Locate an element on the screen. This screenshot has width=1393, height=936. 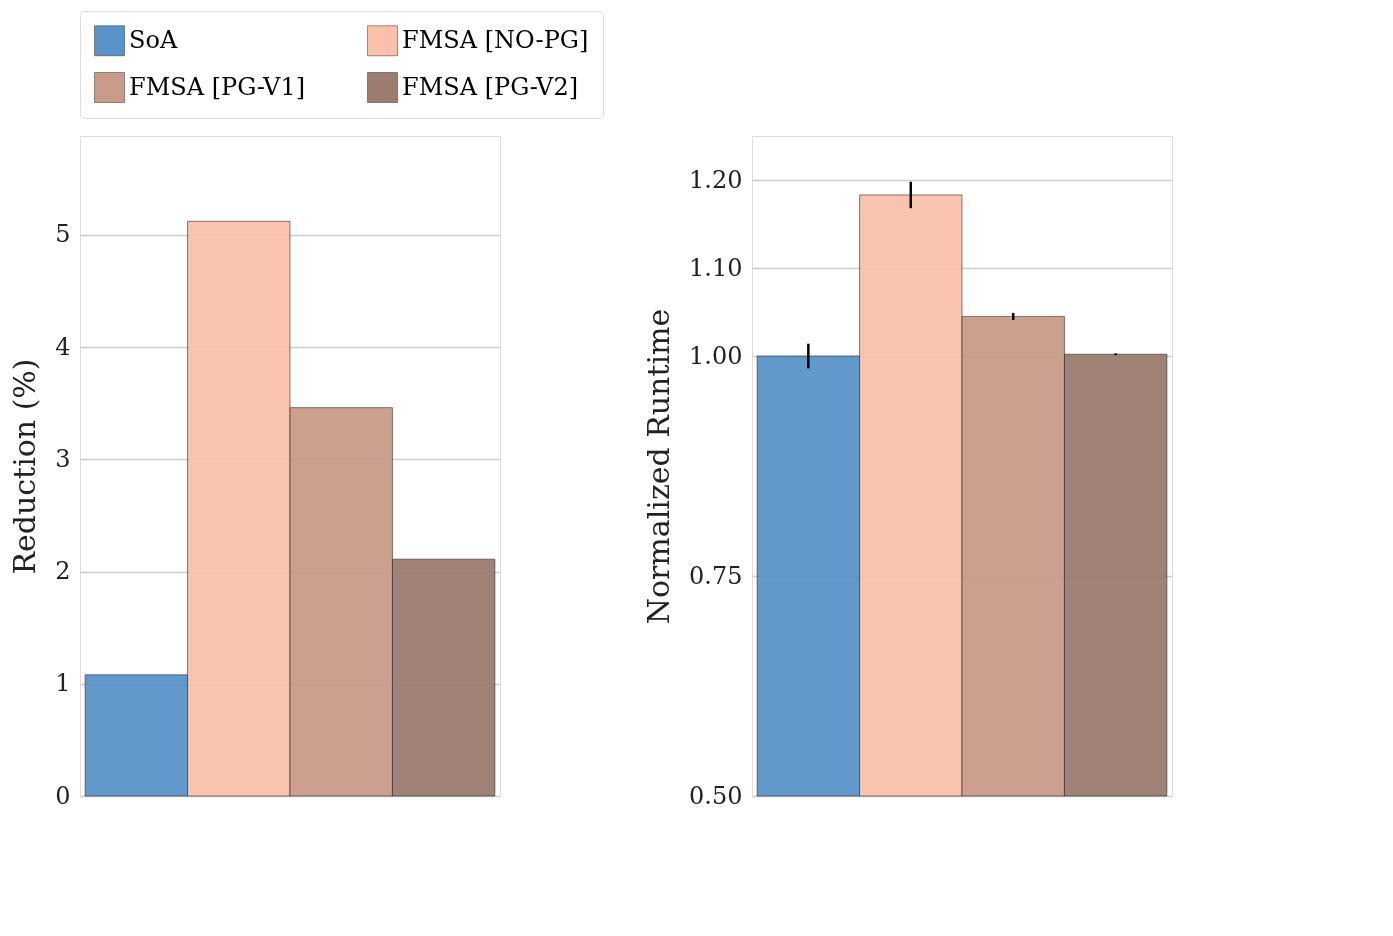
y-tick-label: 0 is located at coordinates (63, 795).